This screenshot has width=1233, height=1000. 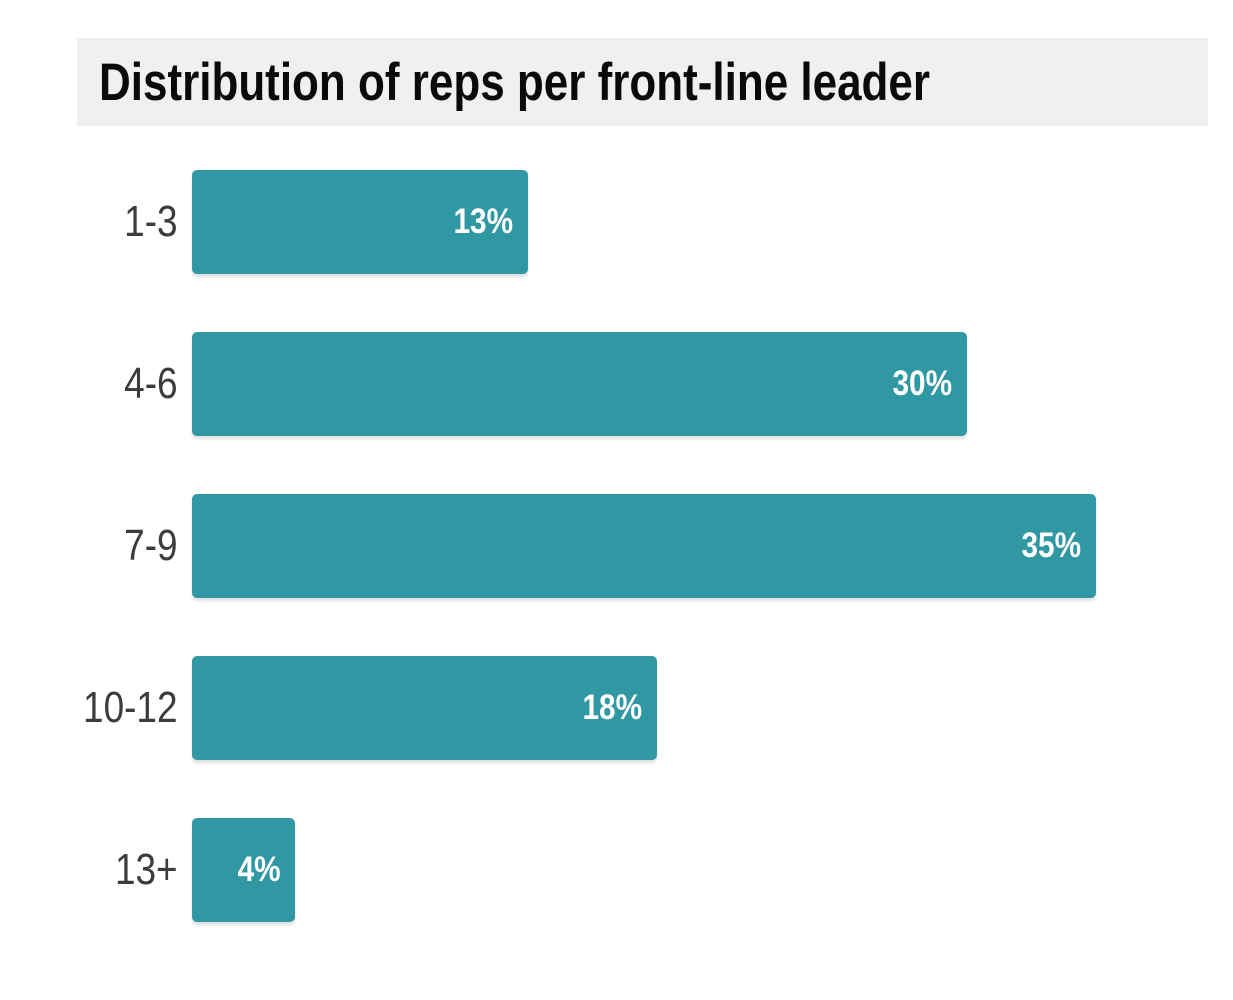 I want to click on bar-track: 35%, so click(x=712, y=546).